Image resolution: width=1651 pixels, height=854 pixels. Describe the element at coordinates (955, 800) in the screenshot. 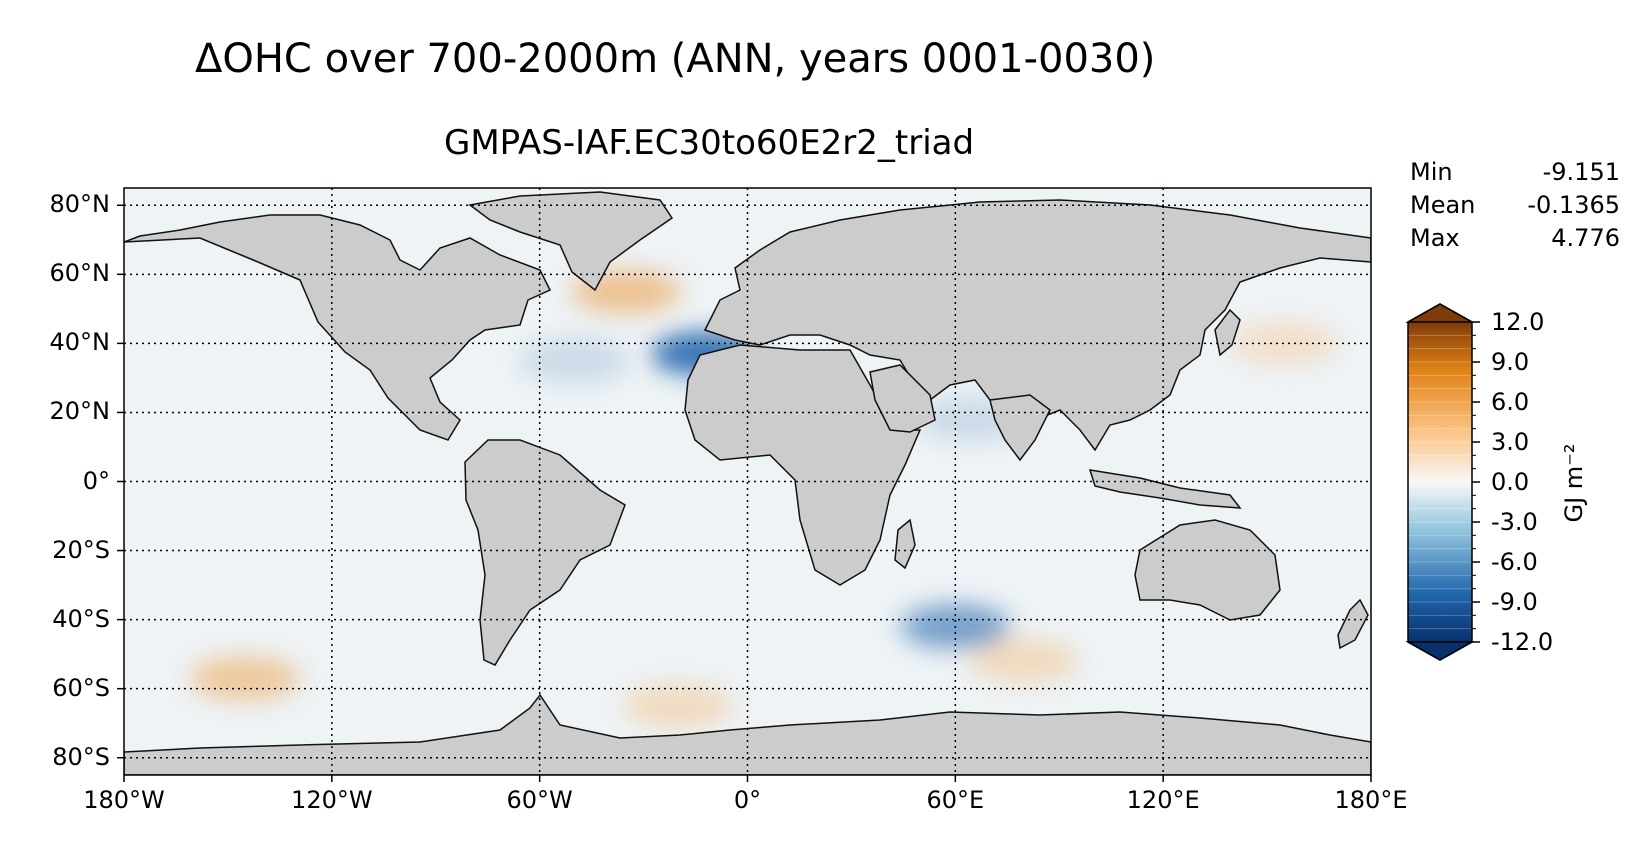

I see `lon-tick-label: 60°E` at that location.